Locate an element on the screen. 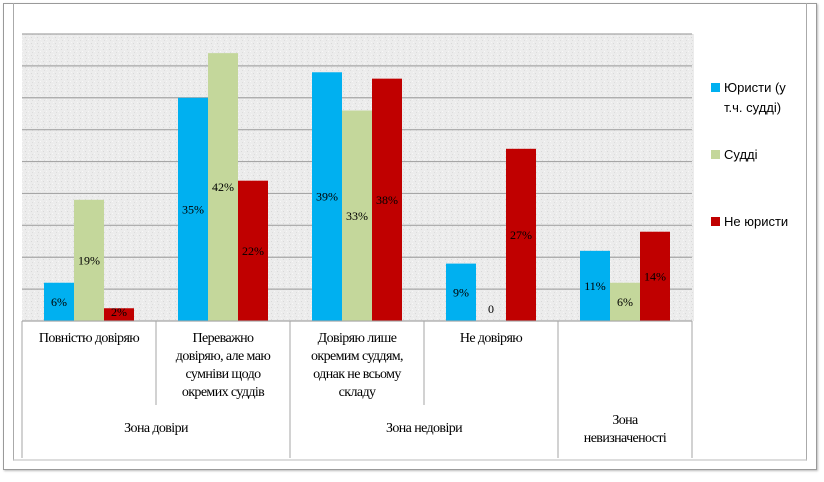  data-label: 14% is located at coordinates (655, 276).